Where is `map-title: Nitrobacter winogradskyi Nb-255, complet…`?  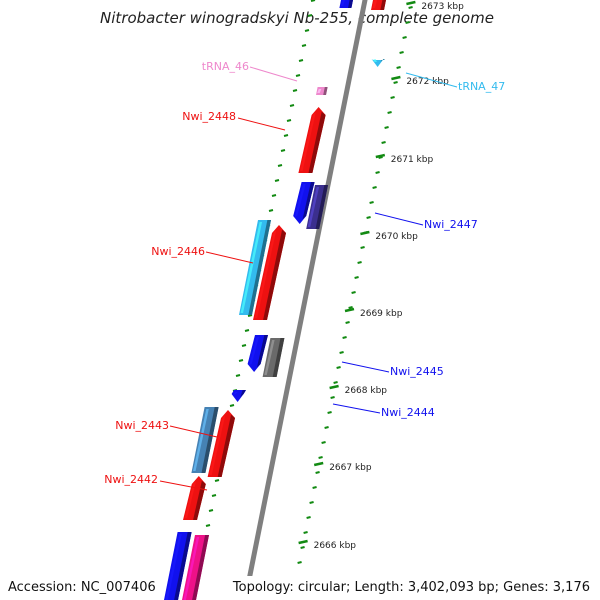
map-title: Nitrobacter winogradskyi Nb-255, complet… is located at coordinates (297, 18).